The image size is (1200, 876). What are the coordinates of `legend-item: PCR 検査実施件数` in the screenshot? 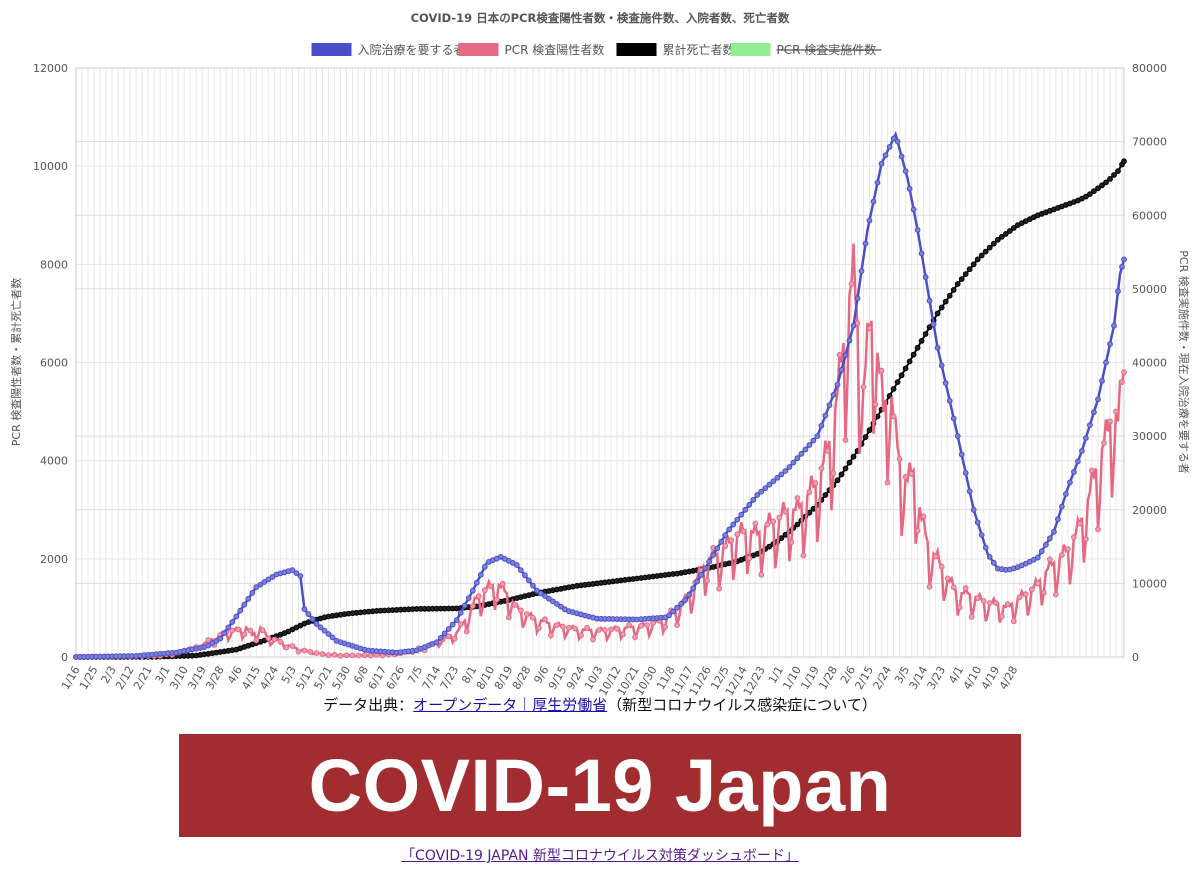 It's located at (806, 49).